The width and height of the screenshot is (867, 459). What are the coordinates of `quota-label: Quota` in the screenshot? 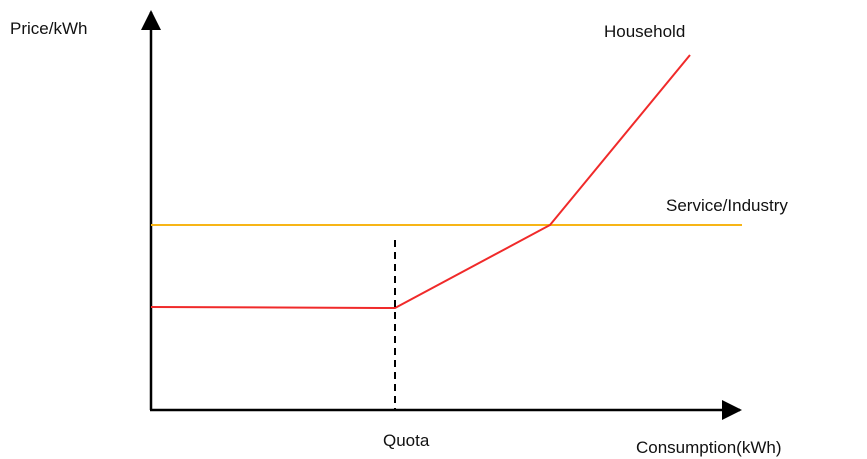 It's located at (406, 440).